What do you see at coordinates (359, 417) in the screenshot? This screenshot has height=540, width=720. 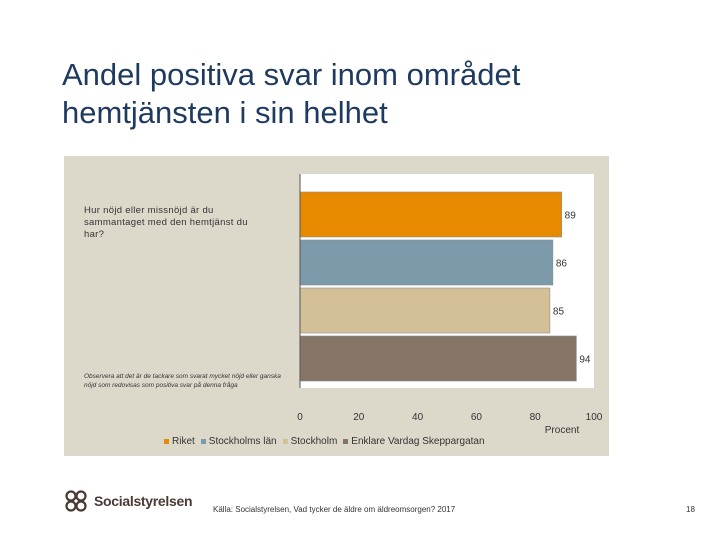 I see `x-tick-label: 20` at bounding box center [359, 417].